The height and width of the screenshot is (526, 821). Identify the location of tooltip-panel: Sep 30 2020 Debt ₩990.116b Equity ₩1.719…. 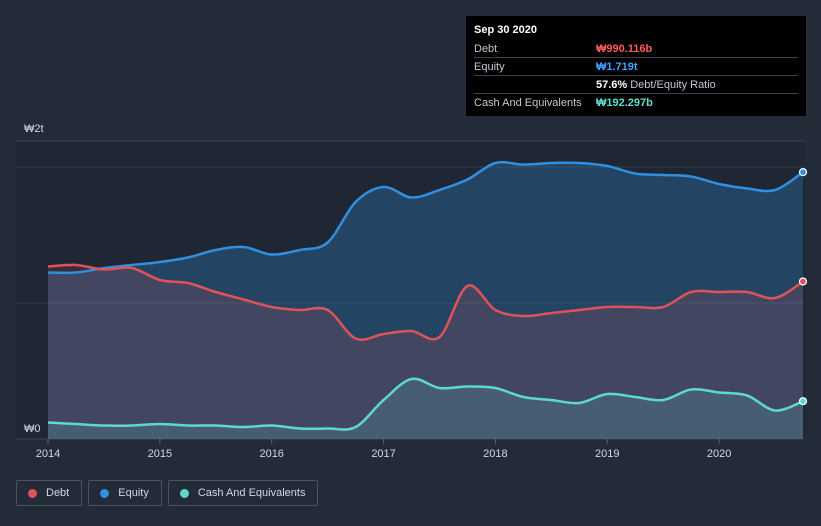
(636, 66).